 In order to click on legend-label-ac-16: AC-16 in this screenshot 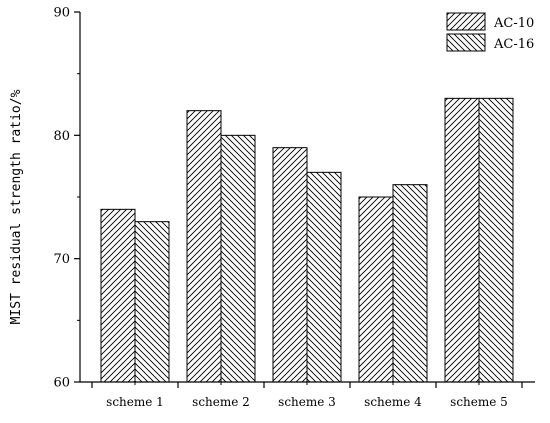, I will do `click(513, 44)`.